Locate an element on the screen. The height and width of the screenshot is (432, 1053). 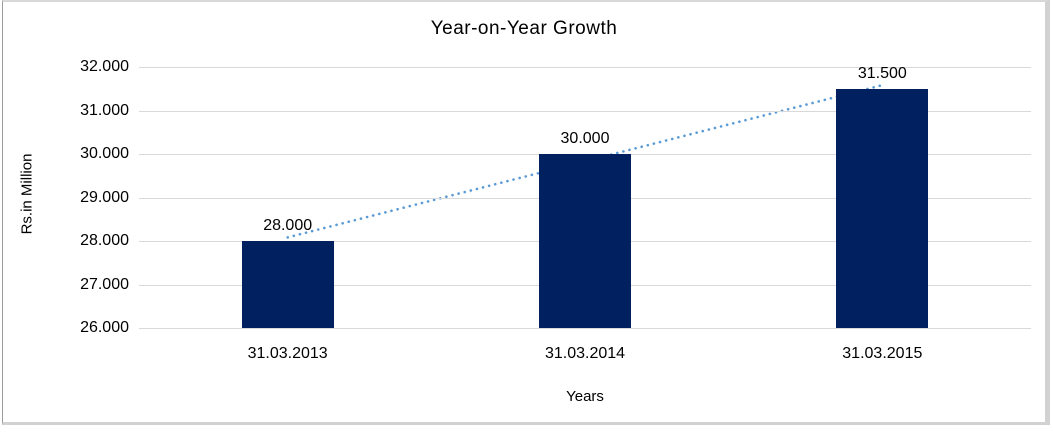
y-tick-label: 26.000 is located at coordinates (104, 327).